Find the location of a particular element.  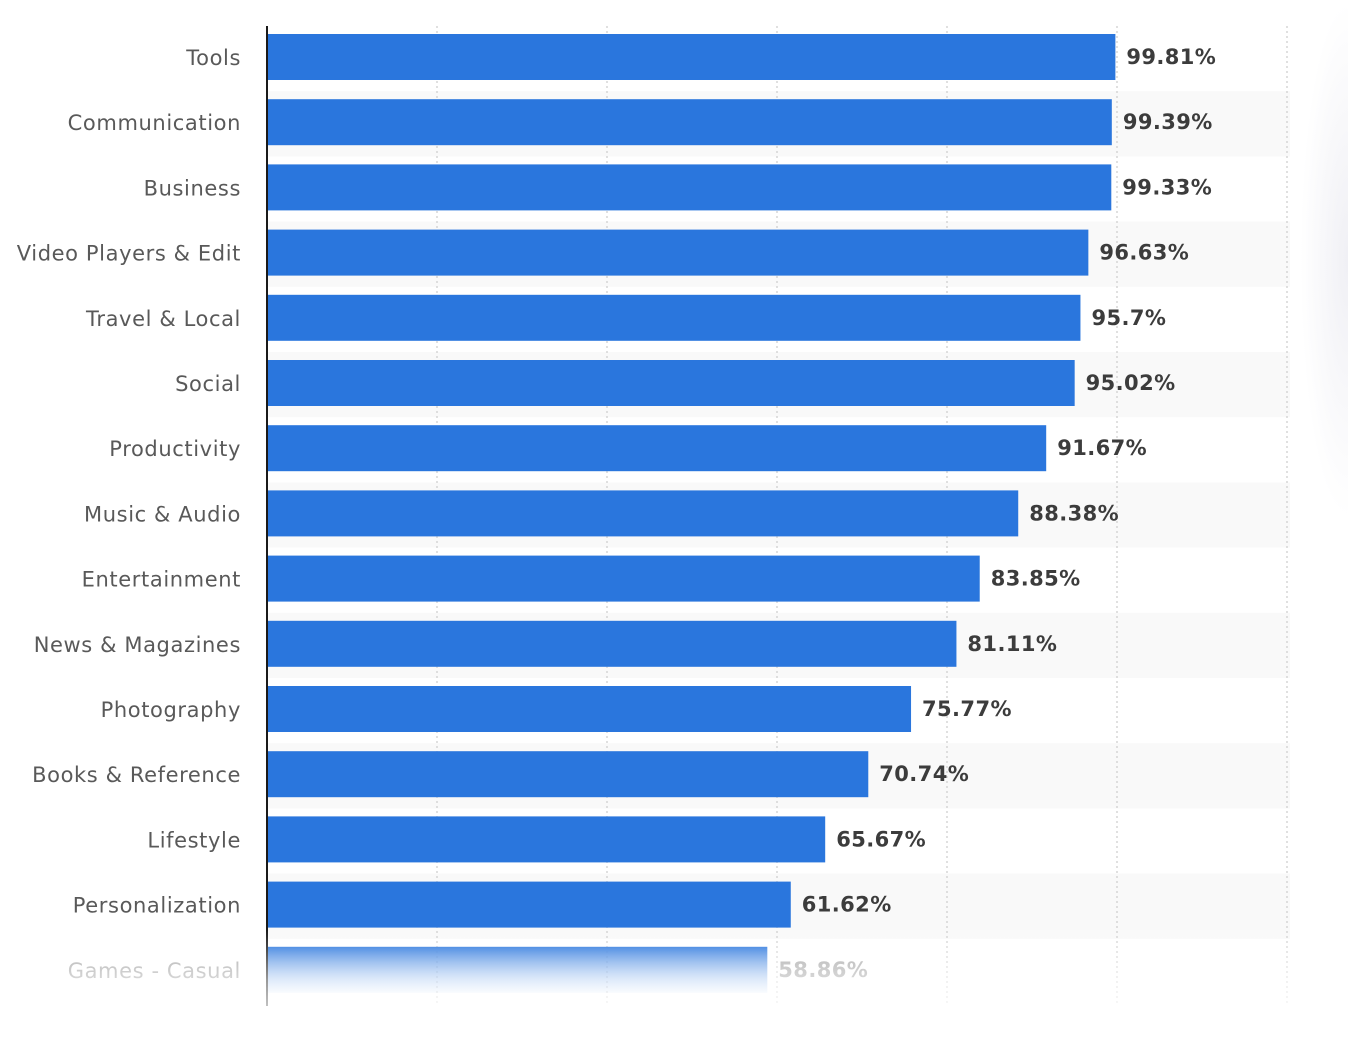

category-label: Personalization is located at coordinates (157, 906).